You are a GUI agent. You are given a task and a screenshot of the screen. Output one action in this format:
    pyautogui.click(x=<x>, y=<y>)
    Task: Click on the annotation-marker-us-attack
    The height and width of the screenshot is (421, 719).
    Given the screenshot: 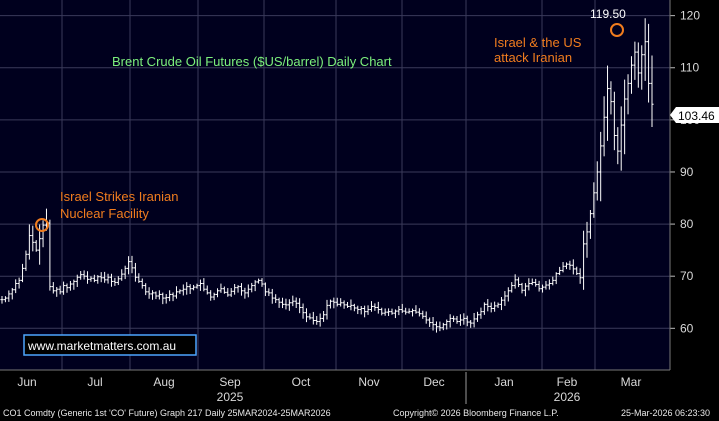 What is the action you would take?
    pyautogui.click(x=617, y=30)
    